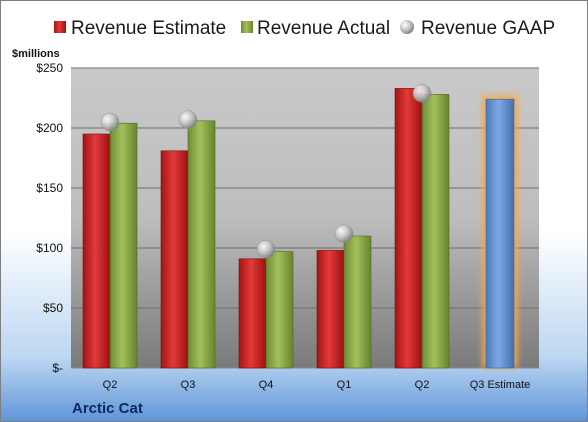 The width and height of the screenshot is (588, 422). Describe the element at coordinates (49, 188) in the screenshot. I see `y-tick-label: $150` at that location.